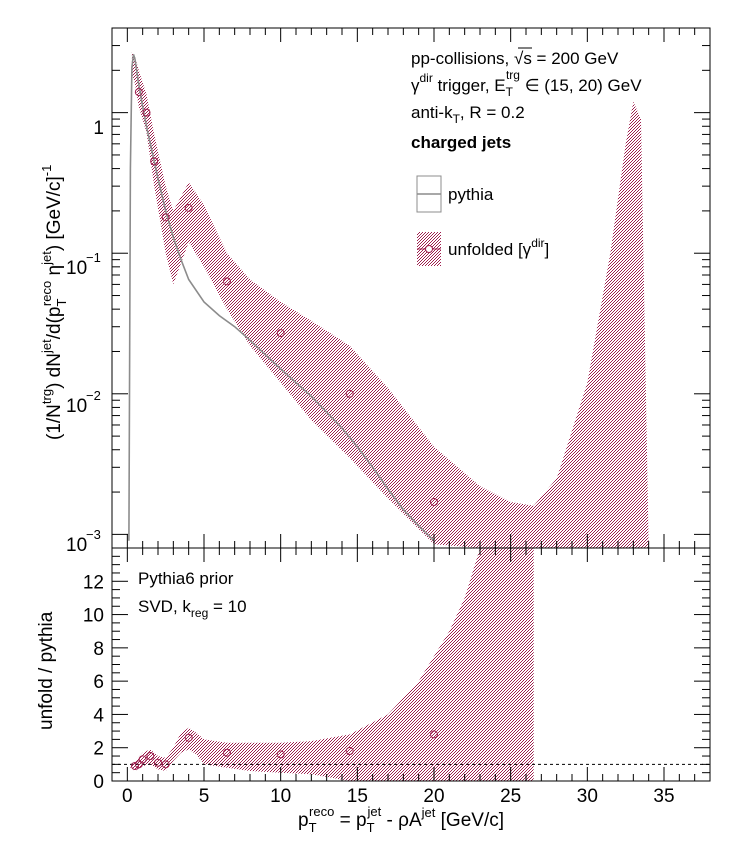 The image size is (748, 855). What do you see at coordinates (98, 715) in the screenshot?
I see `ratio-y-tick-label: 4` at bounding box center [98, 715].